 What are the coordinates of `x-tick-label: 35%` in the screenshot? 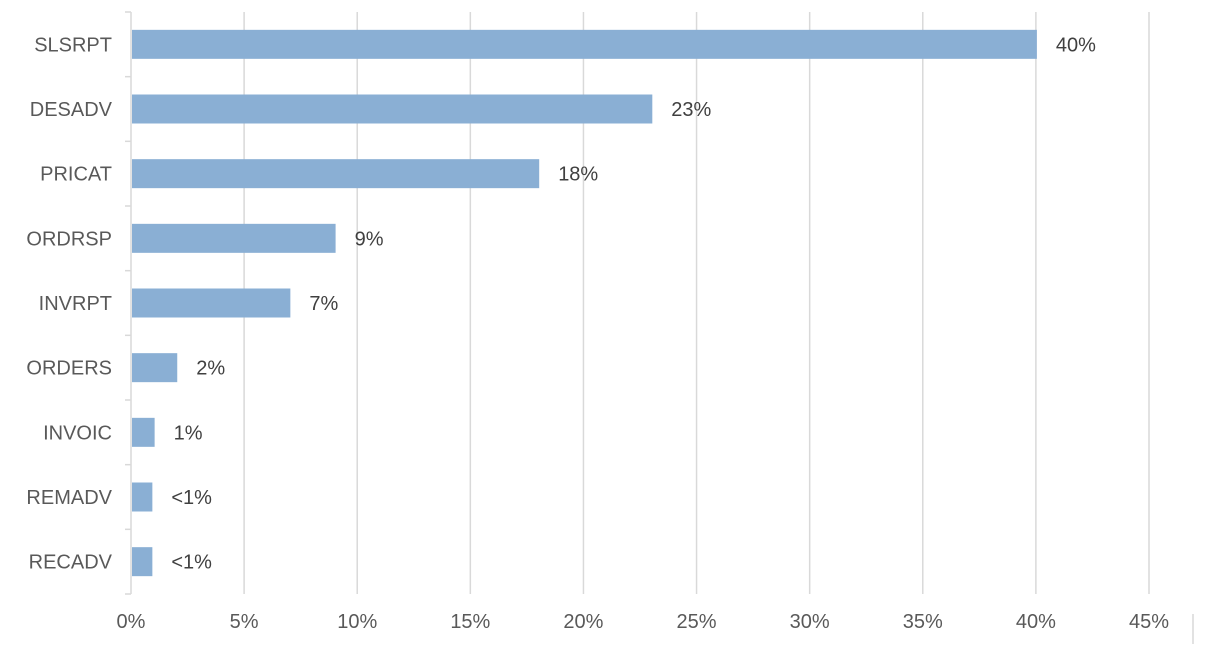 It's located at (923, 622).